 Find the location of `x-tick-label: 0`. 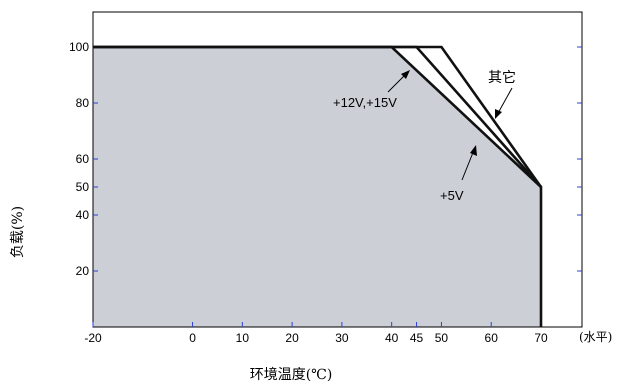

x-tick-label: 0 is located at coordinates (192, 338).